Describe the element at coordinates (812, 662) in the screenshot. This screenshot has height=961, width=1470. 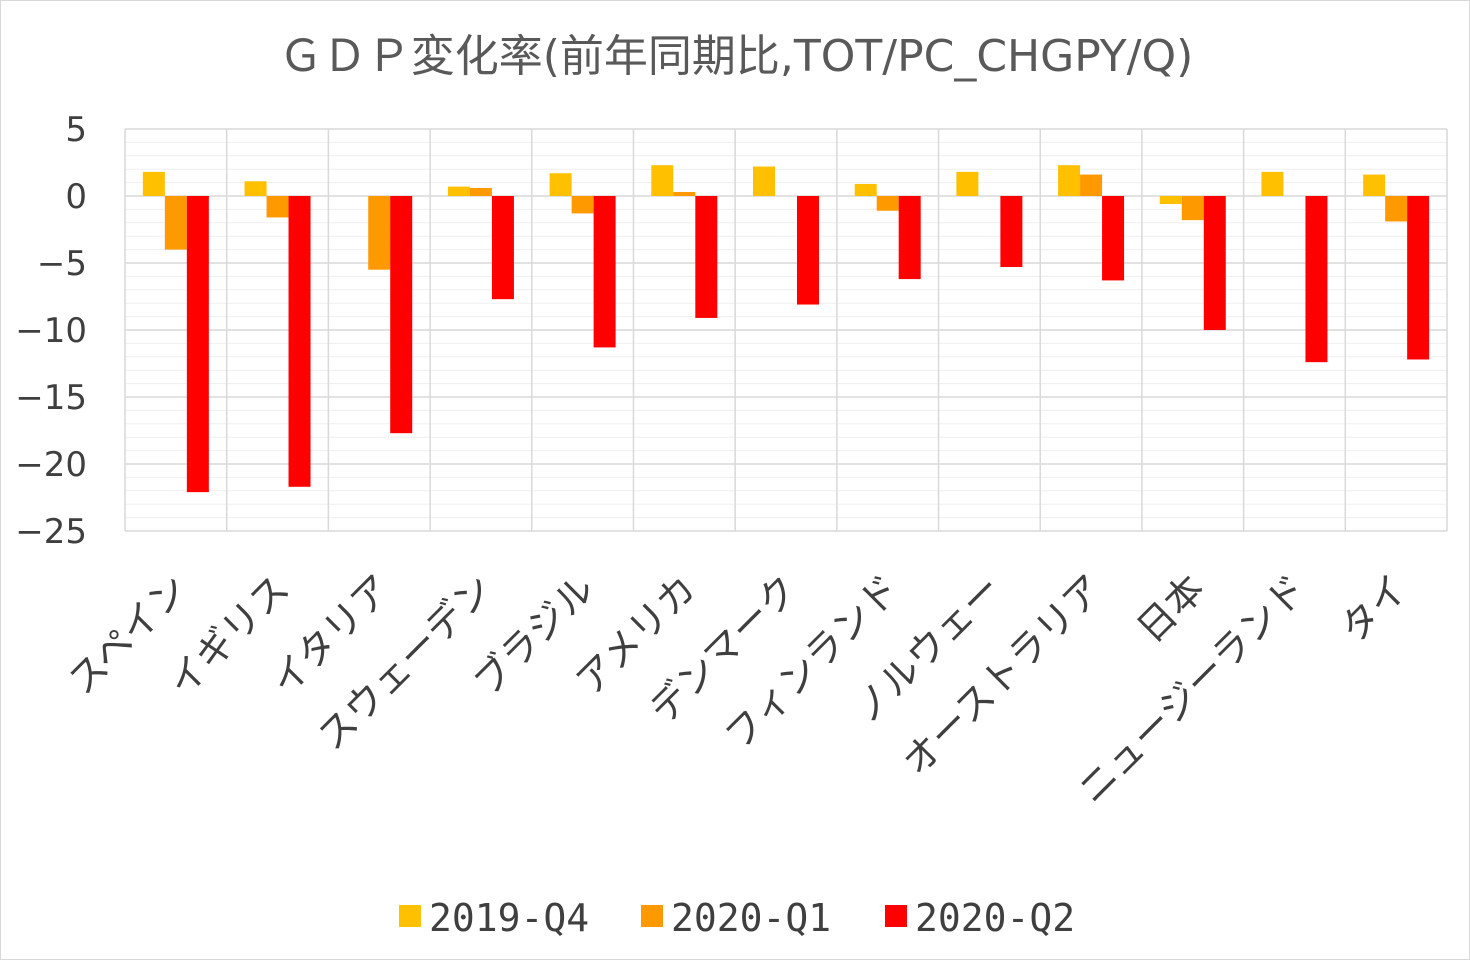
I see `x-tick-label: フィンランド` at that location.